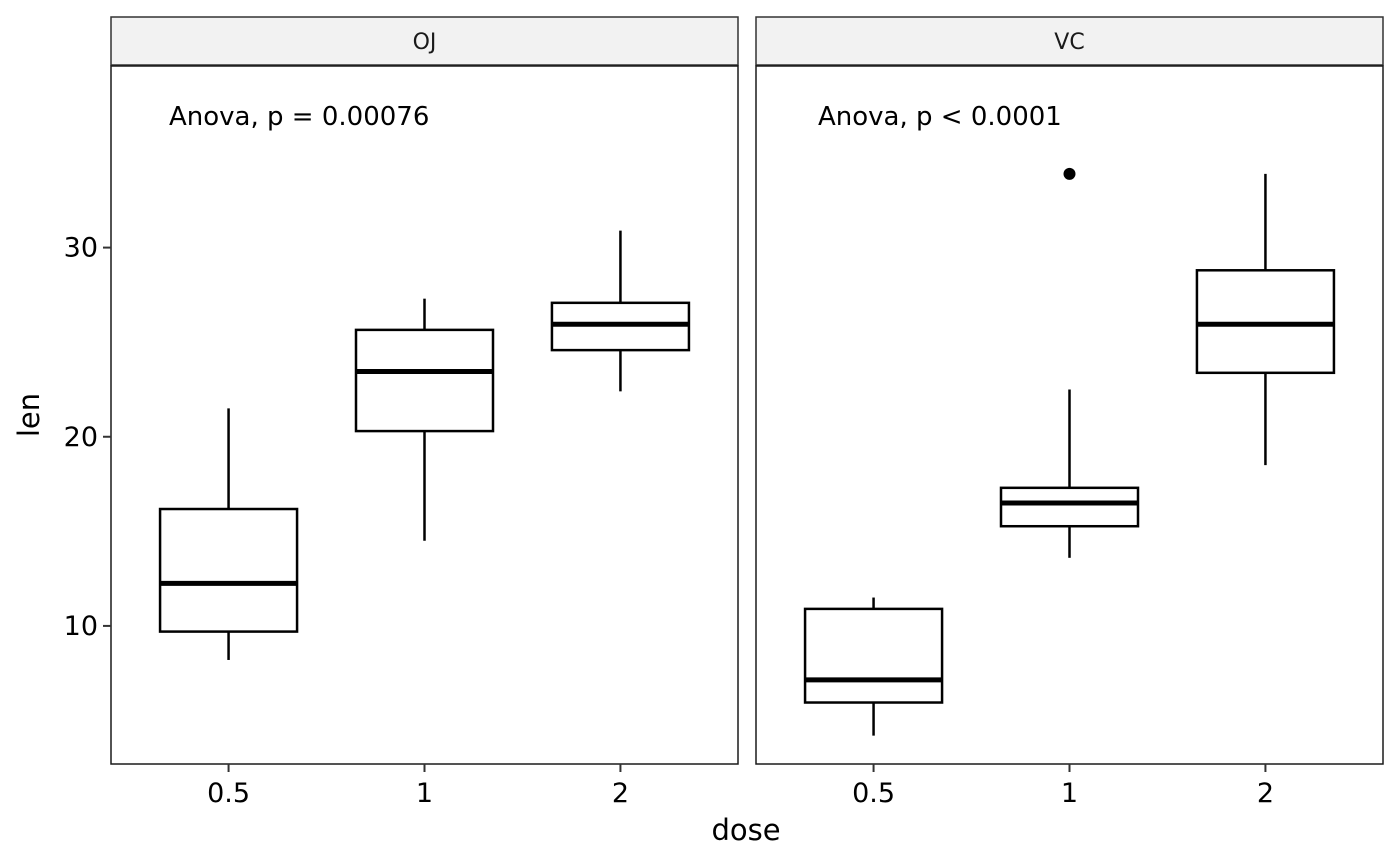  Describe the element at coordinates (940, 117) in the screenshot. I see `anova-annotation-vc: Anova, p < 0.0001` at that location.